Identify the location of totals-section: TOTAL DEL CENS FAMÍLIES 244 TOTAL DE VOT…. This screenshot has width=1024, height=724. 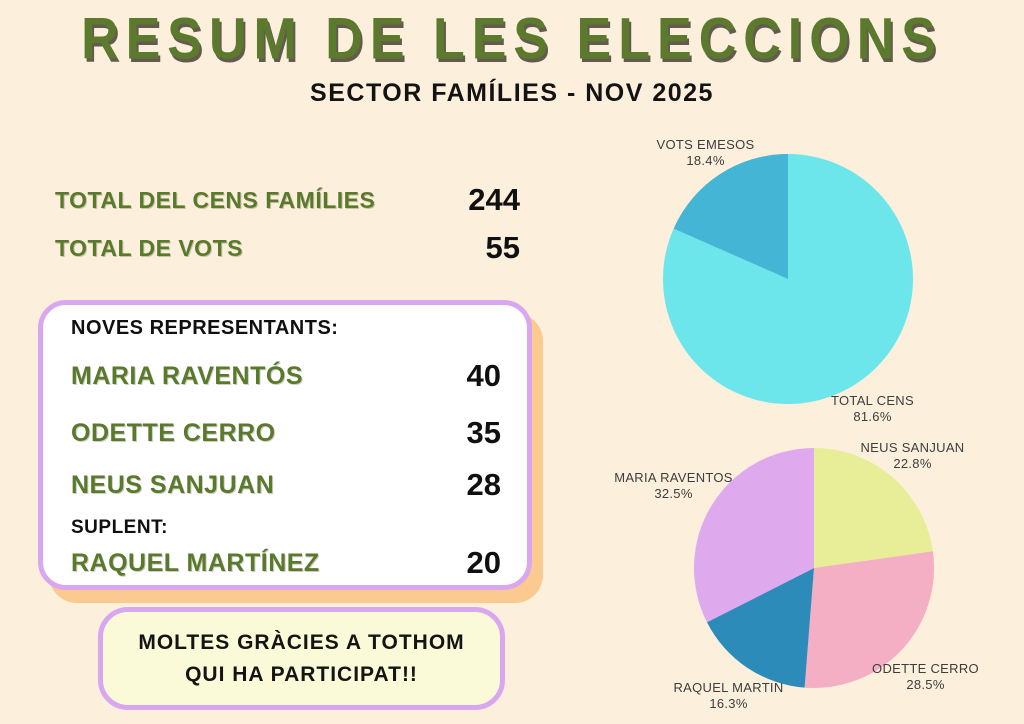
(287, 228).